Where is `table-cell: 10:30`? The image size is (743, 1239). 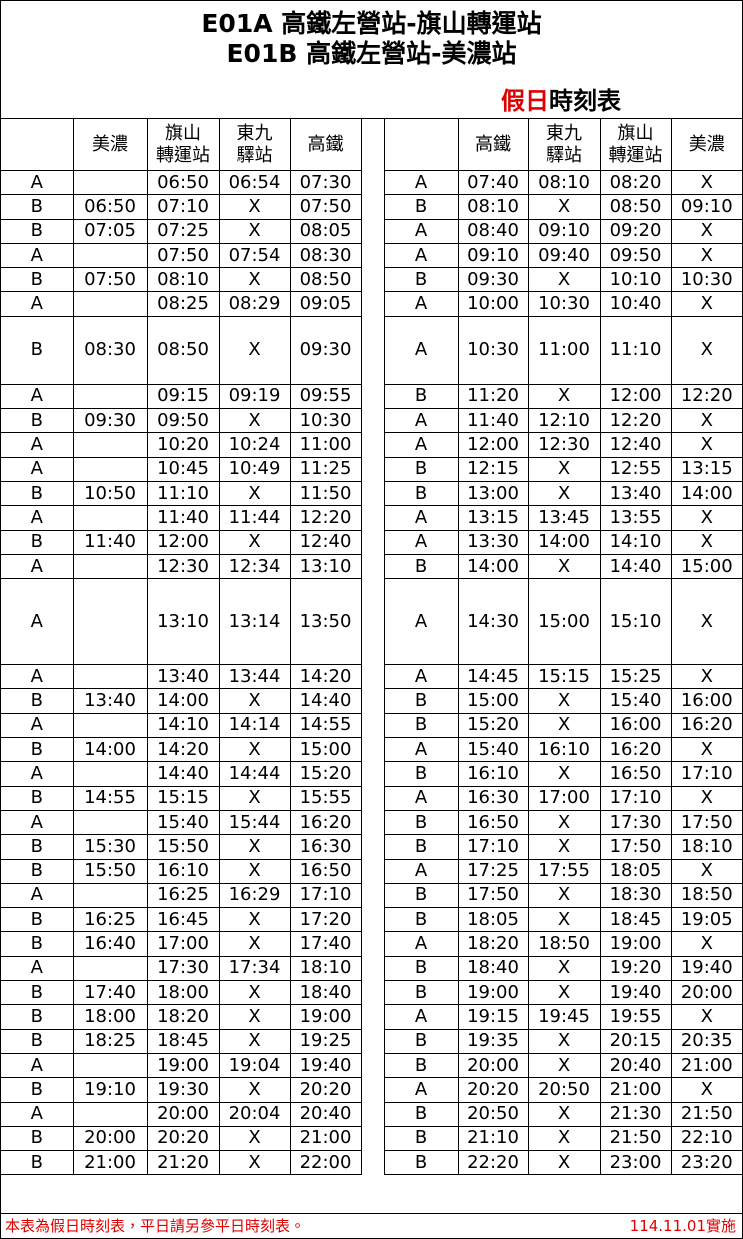
table-cell: 10:30 is located at coordinates (493, 350).